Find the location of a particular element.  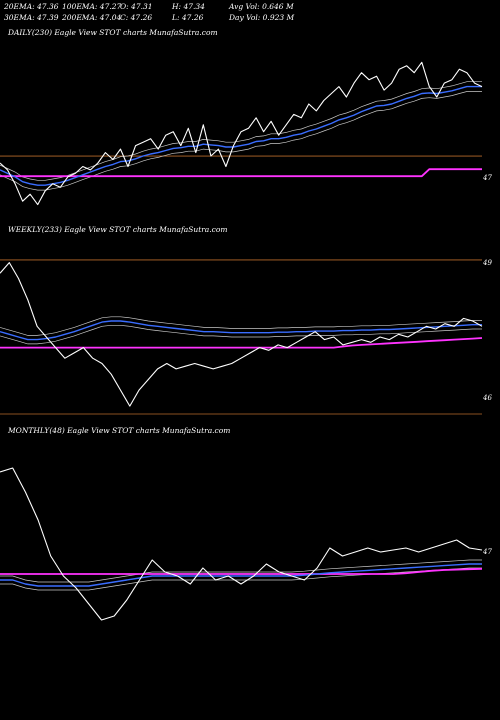

hdr-ema20: 20EMA: 47.36 is located at coordinates (31, 6).